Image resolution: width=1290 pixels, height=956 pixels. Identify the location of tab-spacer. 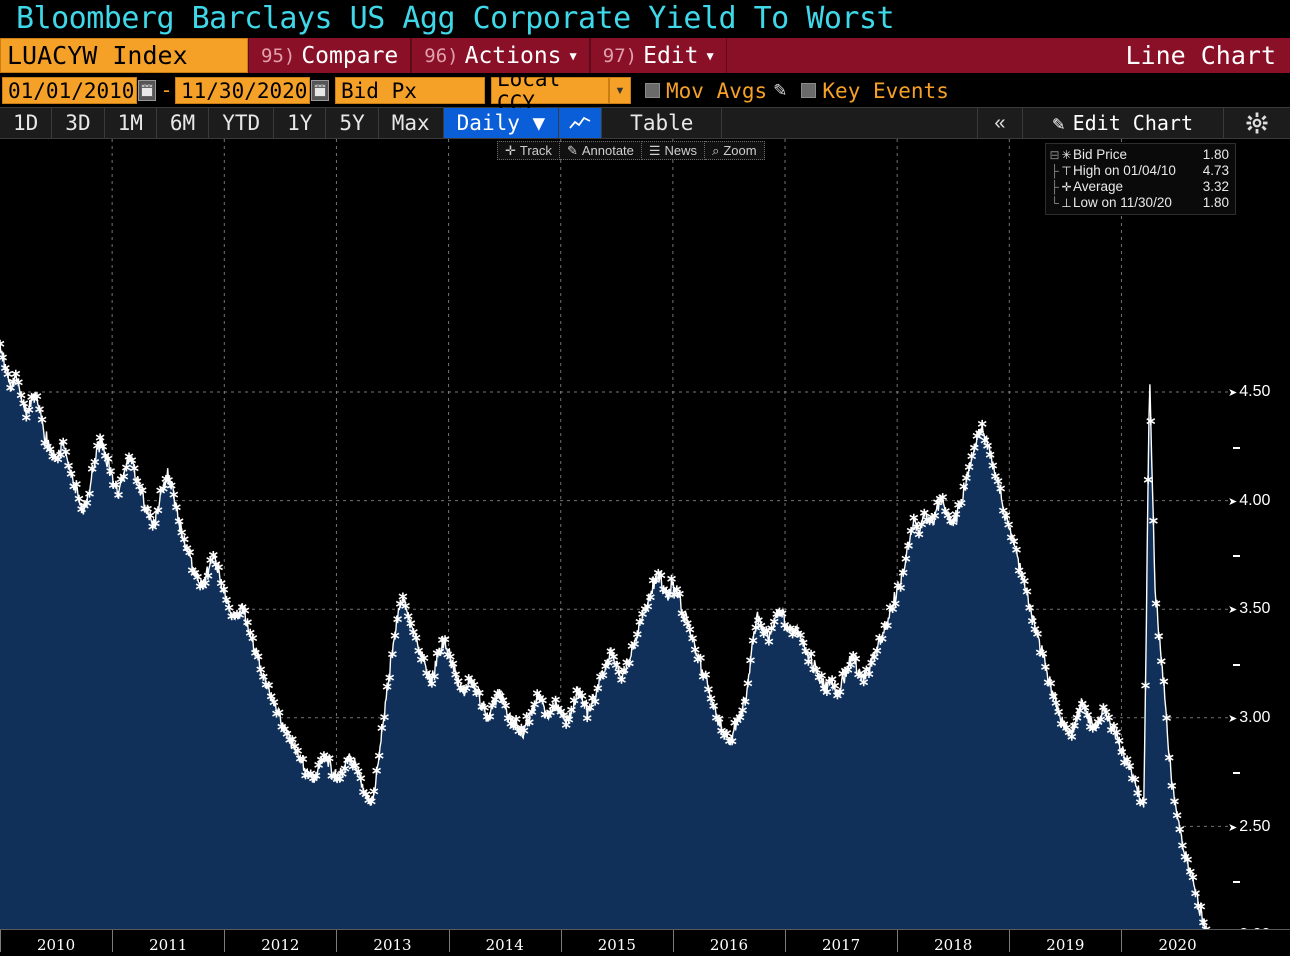
(850, 123).